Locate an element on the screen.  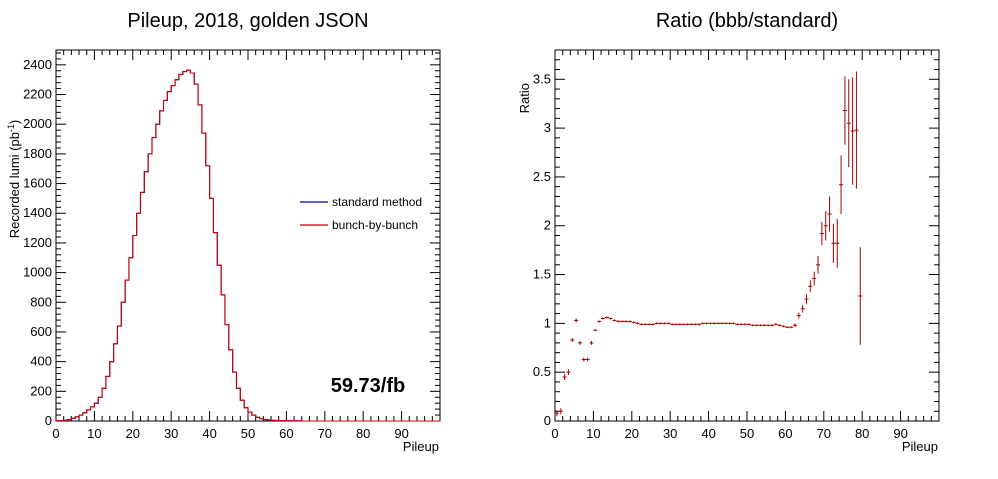
luminosity-annotation: 59.73/fb is located at coordinates (368, 386).